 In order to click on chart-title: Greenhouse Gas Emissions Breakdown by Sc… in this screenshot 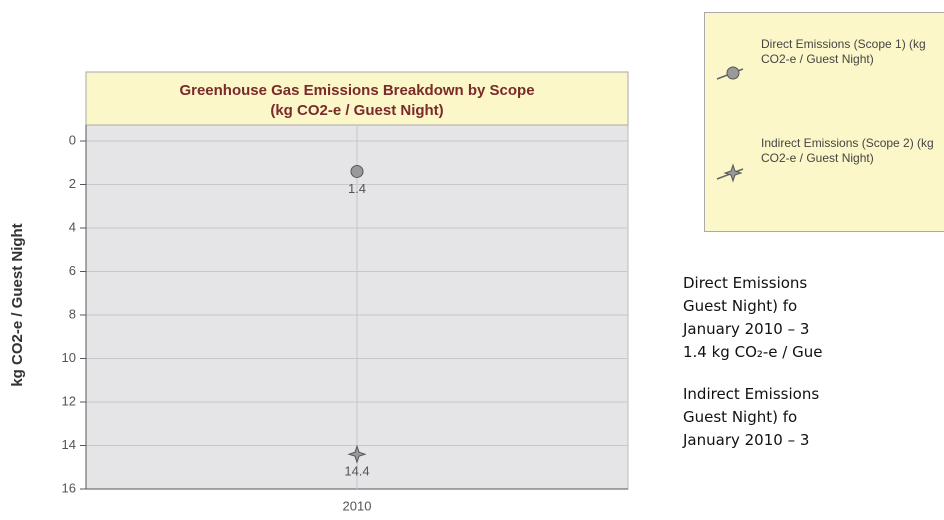, I will do `click(356, 90)`.